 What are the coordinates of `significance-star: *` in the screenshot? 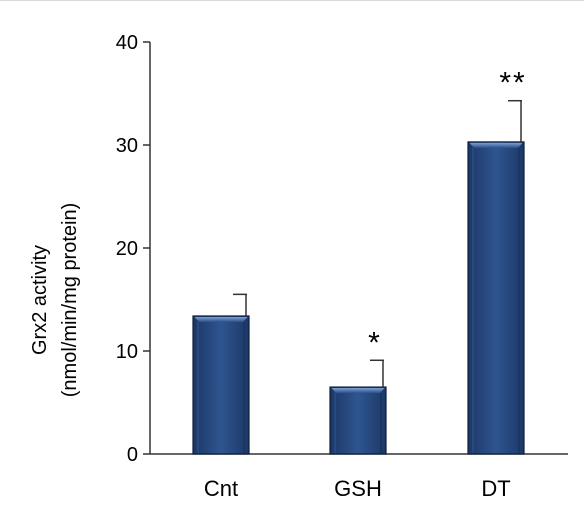 It's located at (375, 342).